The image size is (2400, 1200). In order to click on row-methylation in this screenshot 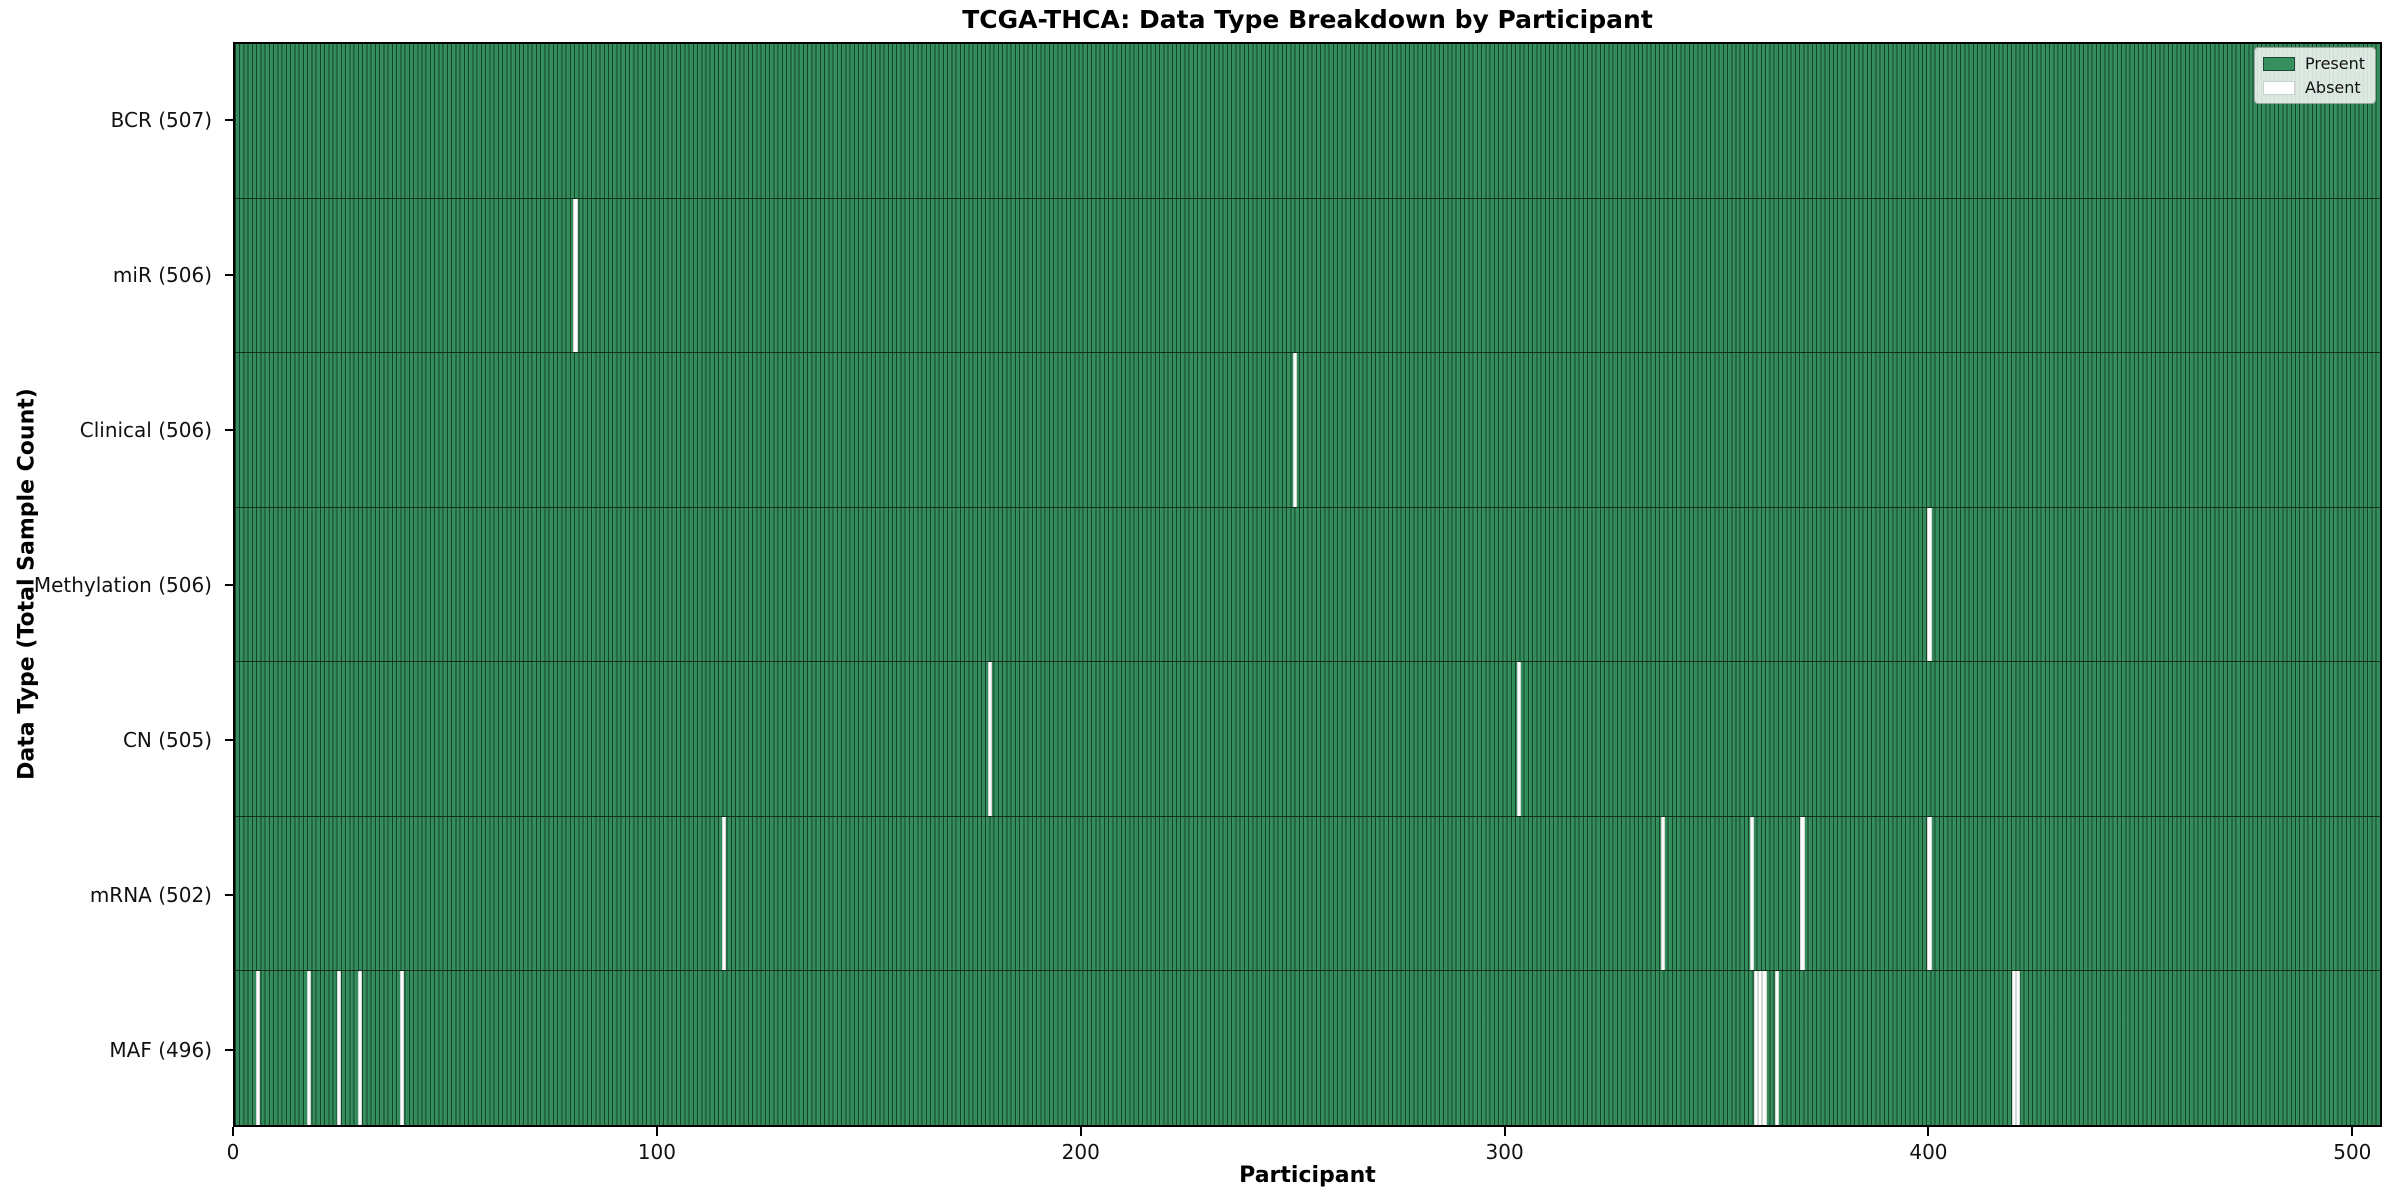, I will do `click(1307, 585)`.